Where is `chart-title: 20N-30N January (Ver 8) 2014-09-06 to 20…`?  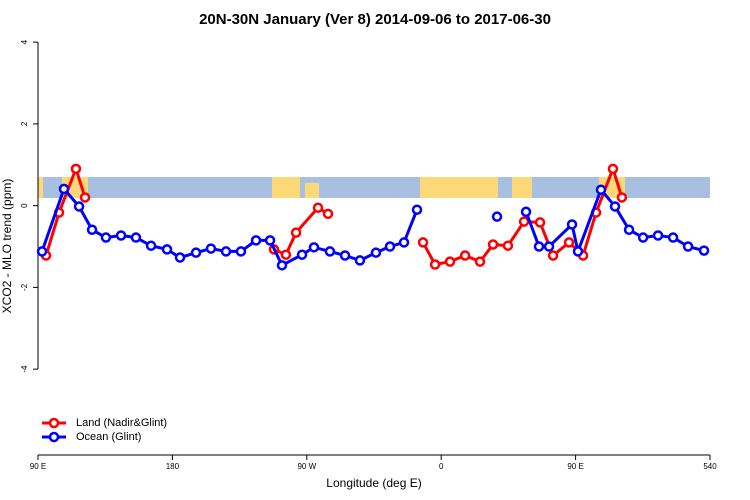
chart-title: 20N-30N January (Ver 8) 2014-09-06 to 20… is located at coordinates (375, 19).